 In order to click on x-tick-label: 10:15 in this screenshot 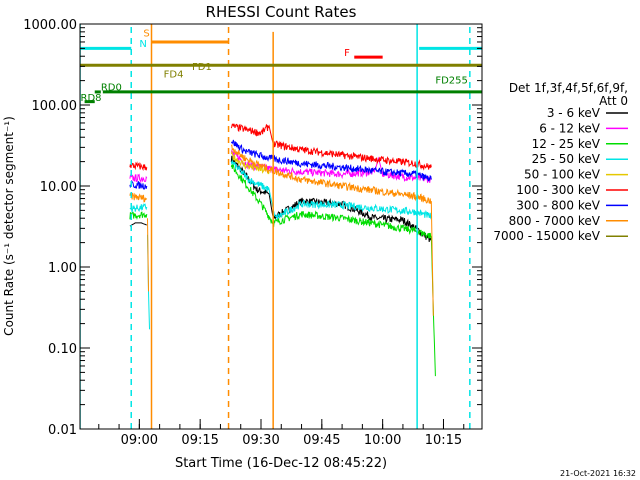, I will do `click(443, 440)`.